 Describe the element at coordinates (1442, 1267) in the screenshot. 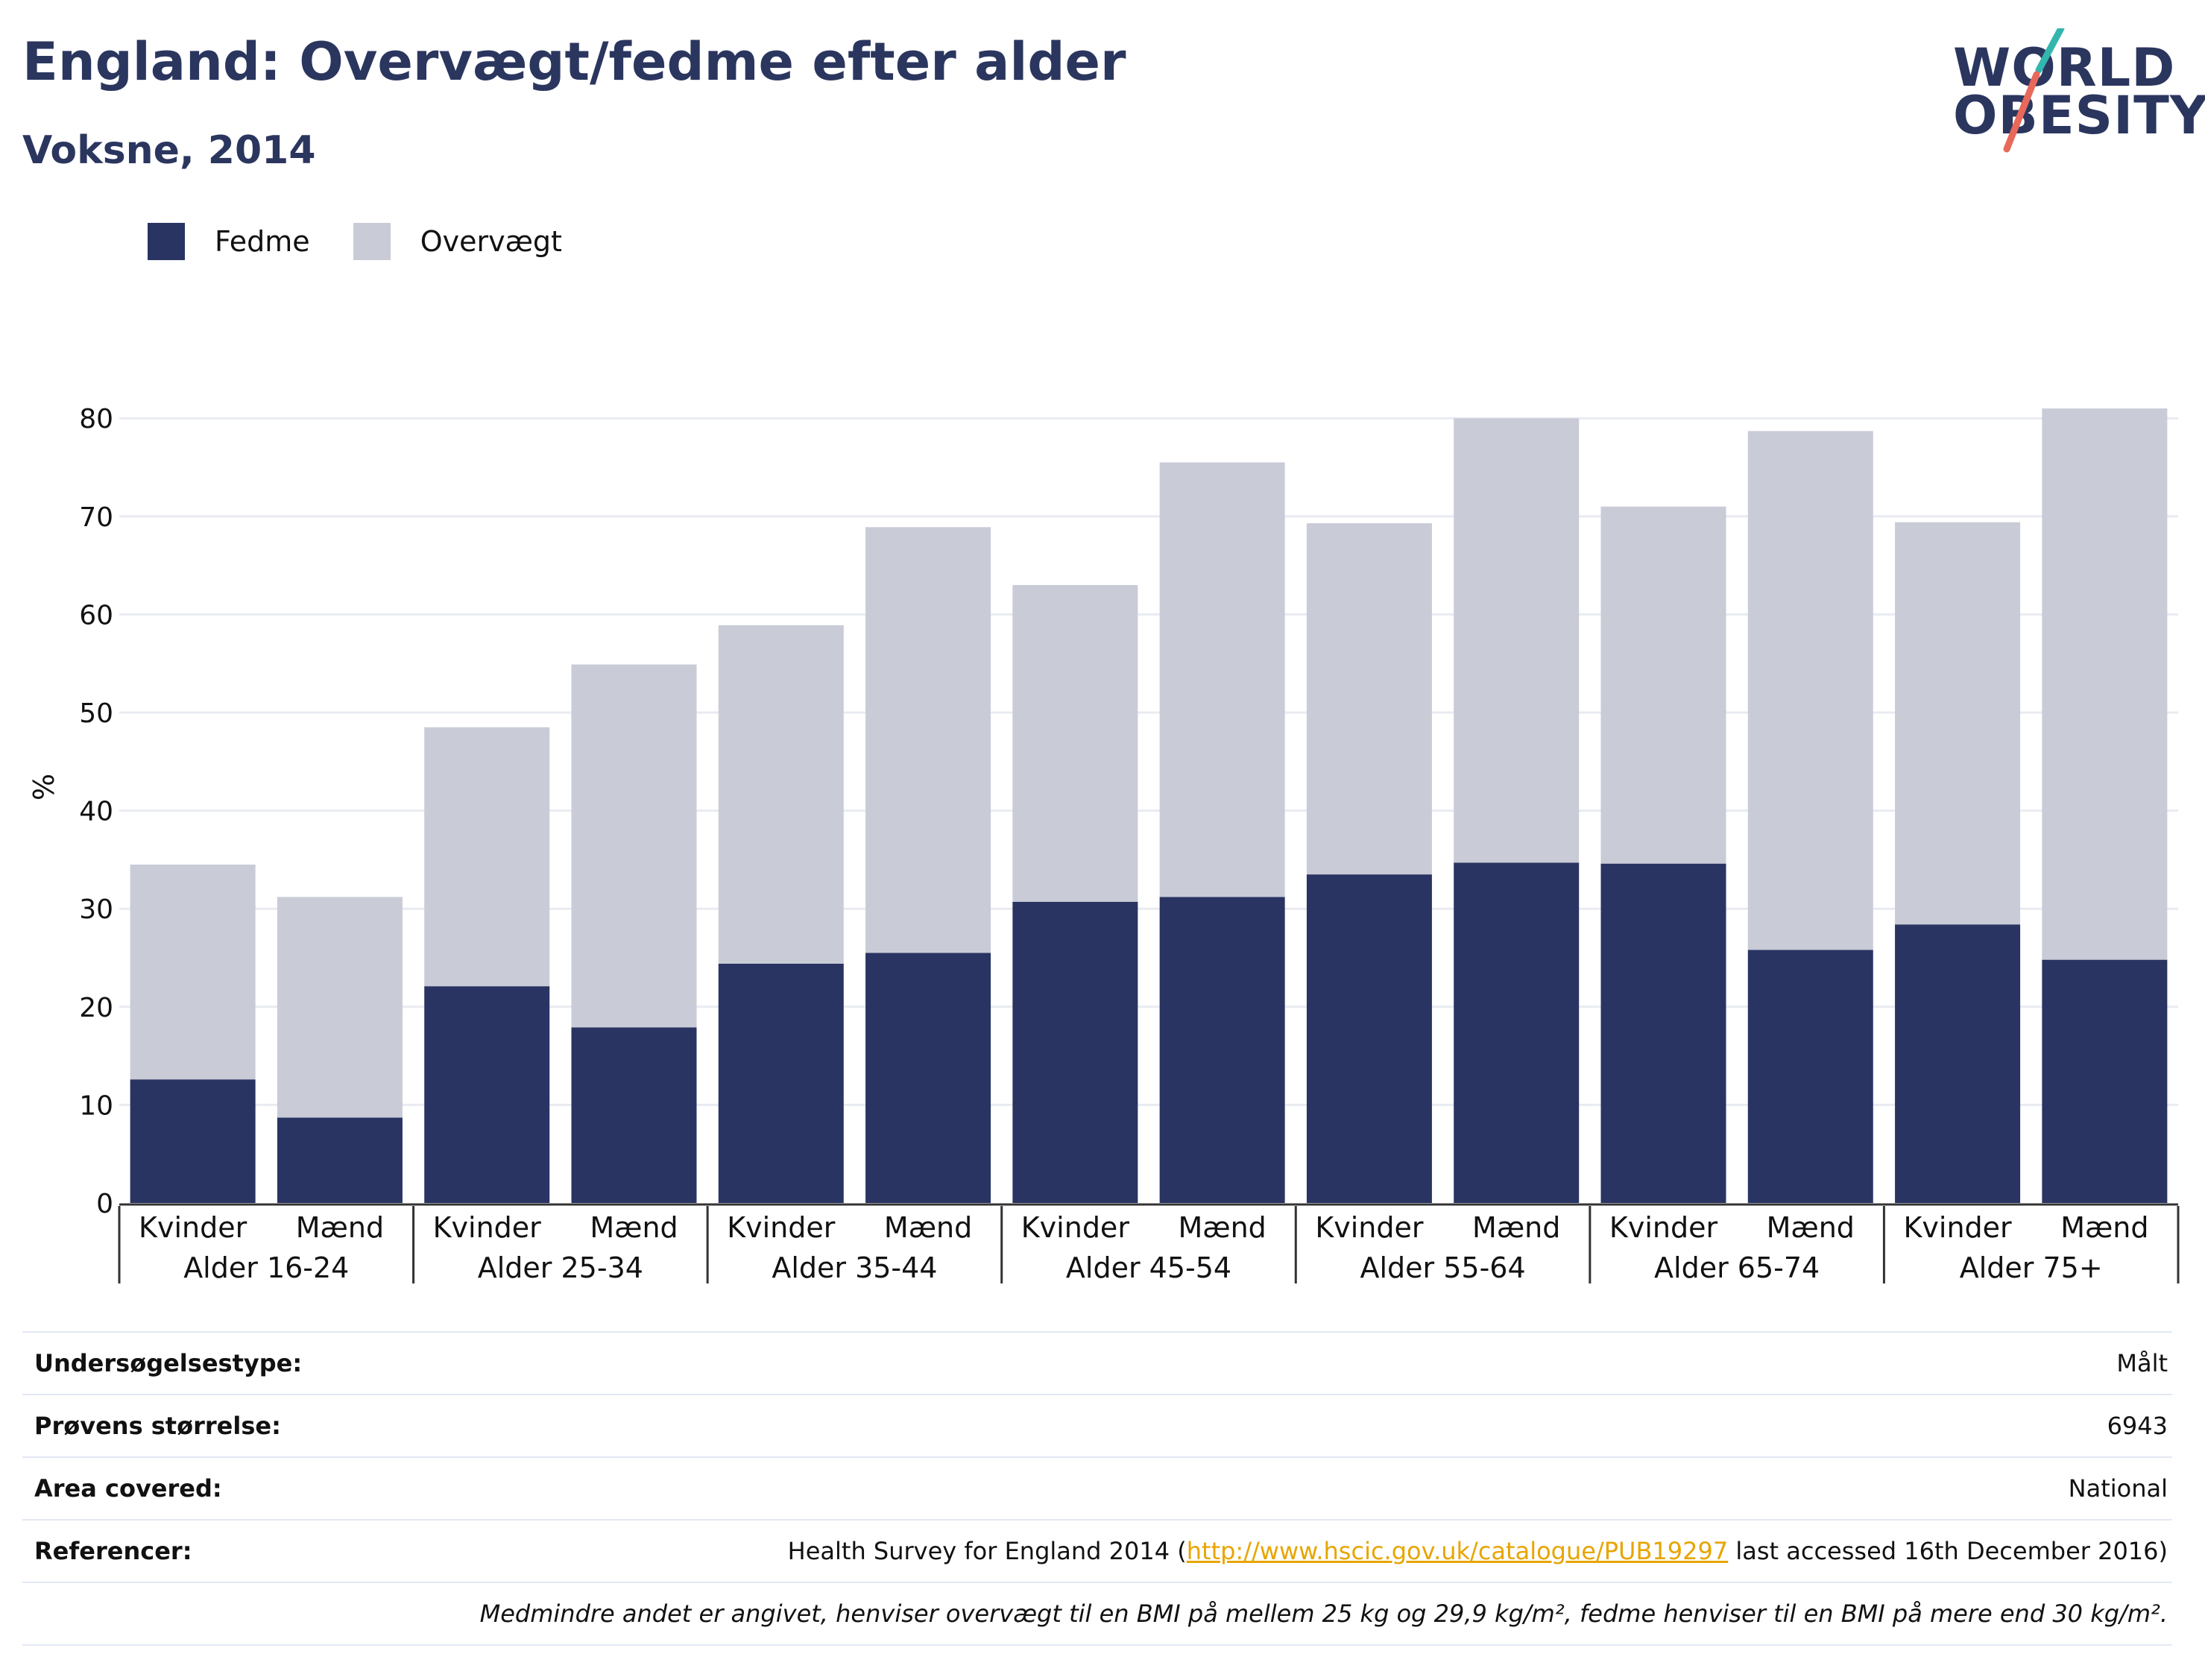

I see `group-label: Alder 55-64` at that location.